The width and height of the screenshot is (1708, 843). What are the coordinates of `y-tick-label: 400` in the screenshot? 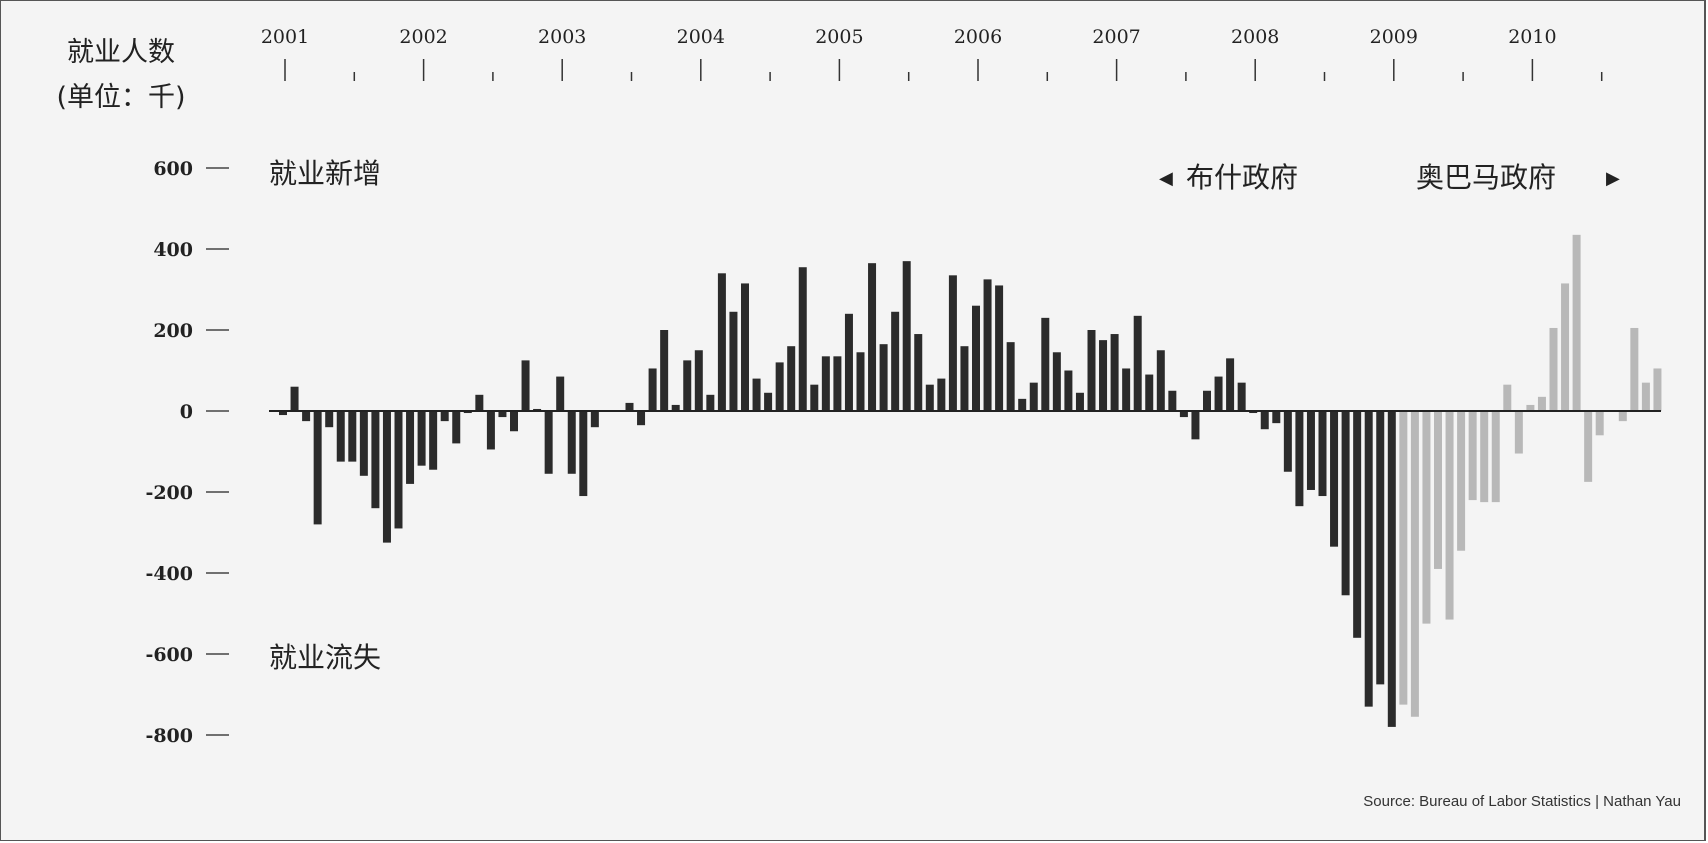 It's located at (173, 250).